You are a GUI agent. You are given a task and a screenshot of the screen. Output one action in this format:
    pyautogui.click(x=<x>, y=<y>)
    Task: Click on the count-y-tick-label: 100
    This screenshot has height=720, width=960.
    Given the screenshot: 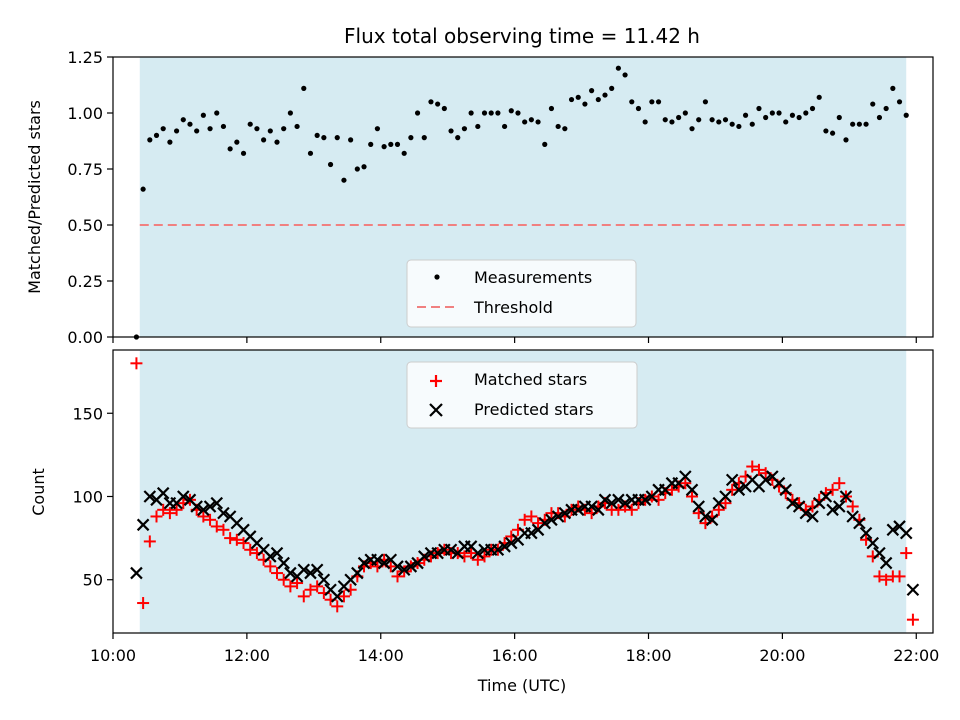 What is the action you would take?
    pyautogui.click(x=87, y=496)
    